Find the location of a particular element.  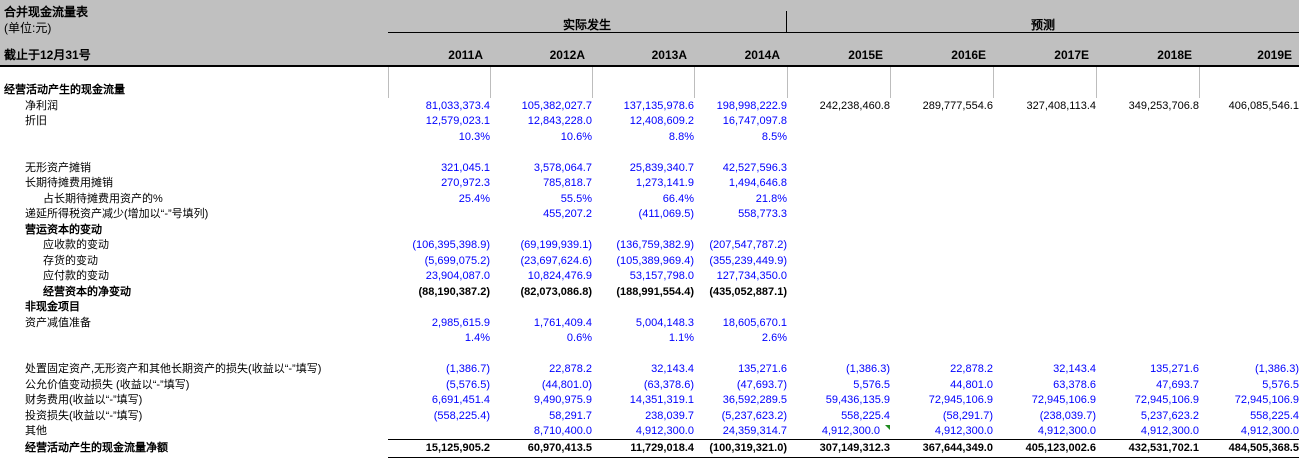

cell: 59,436,135.9 is located at coordinates (857, 400).